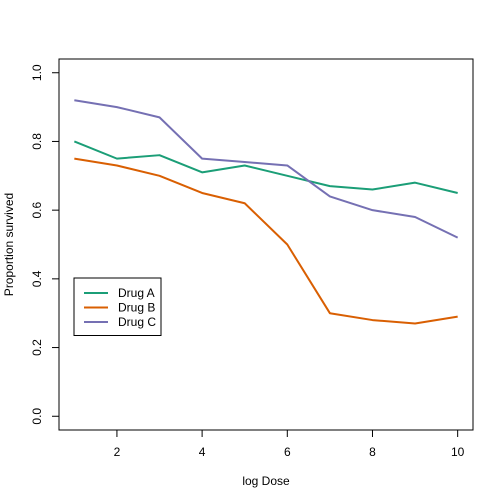 The height and width of the screenshot is (504, 504). I want to click on x-axis: 2 4 6 8 10, so click(289, 444).